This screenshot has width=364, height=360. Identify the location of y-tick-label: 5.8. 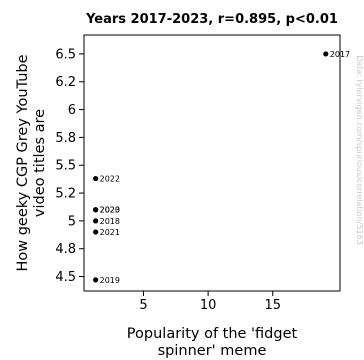
(65, 138).